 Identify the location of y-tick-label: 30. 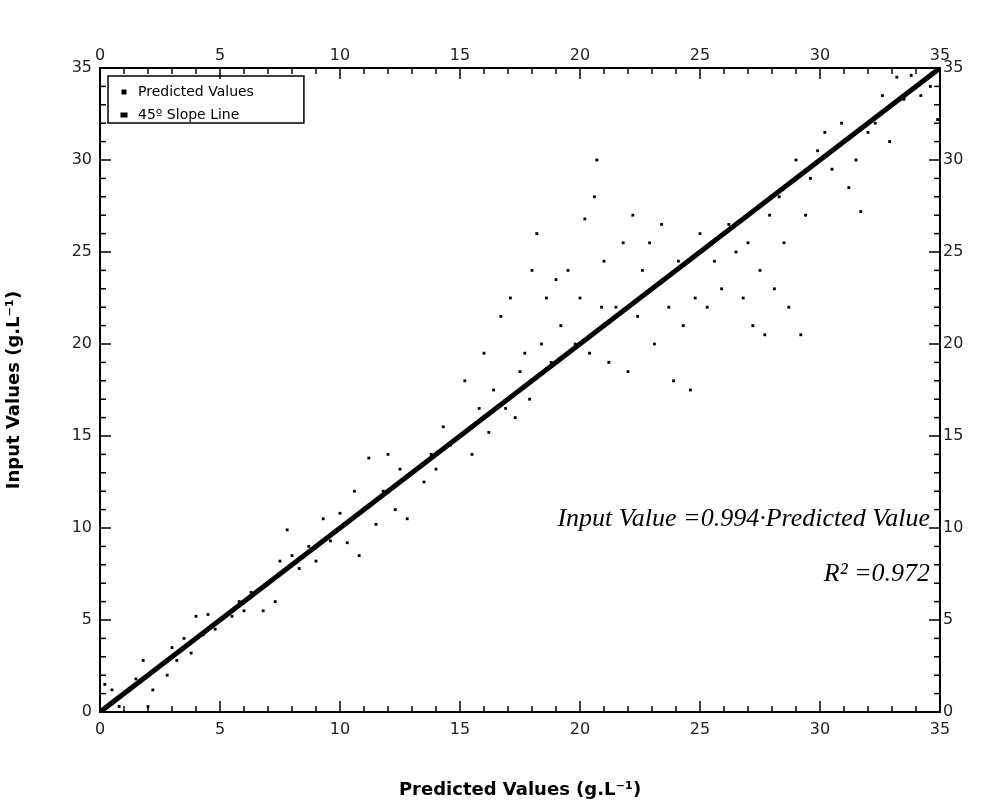
(81, 159).